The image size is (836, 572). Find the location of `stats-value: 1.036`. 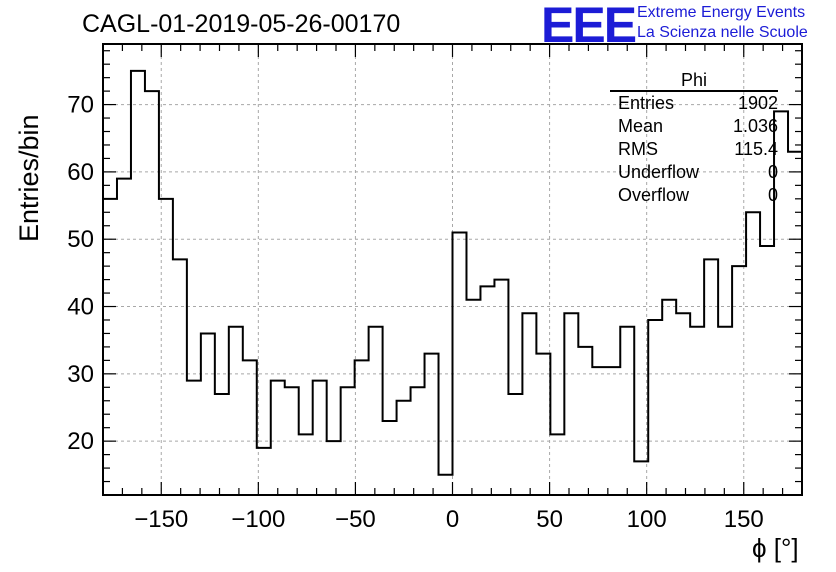

stats-value: 1.036 is located at coordinates (755, 126).